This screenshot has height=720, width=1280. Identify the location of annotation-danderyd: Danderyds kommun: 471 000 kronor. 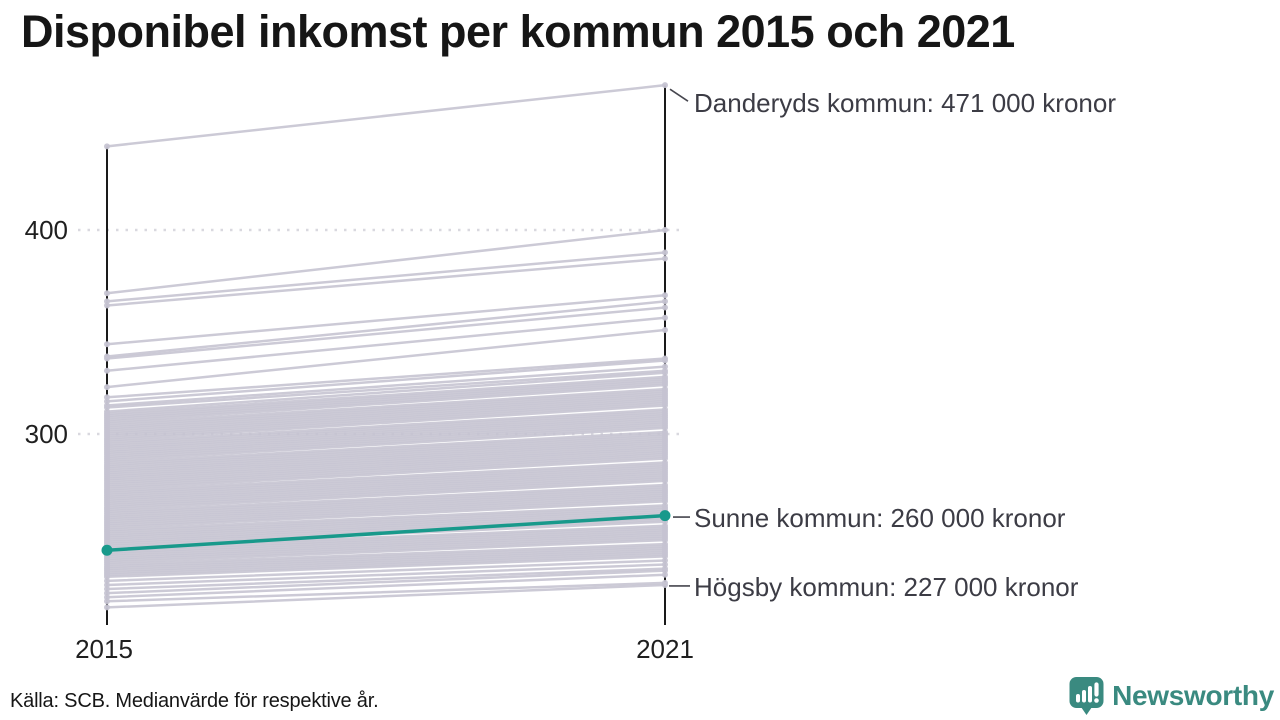
(905, 103).